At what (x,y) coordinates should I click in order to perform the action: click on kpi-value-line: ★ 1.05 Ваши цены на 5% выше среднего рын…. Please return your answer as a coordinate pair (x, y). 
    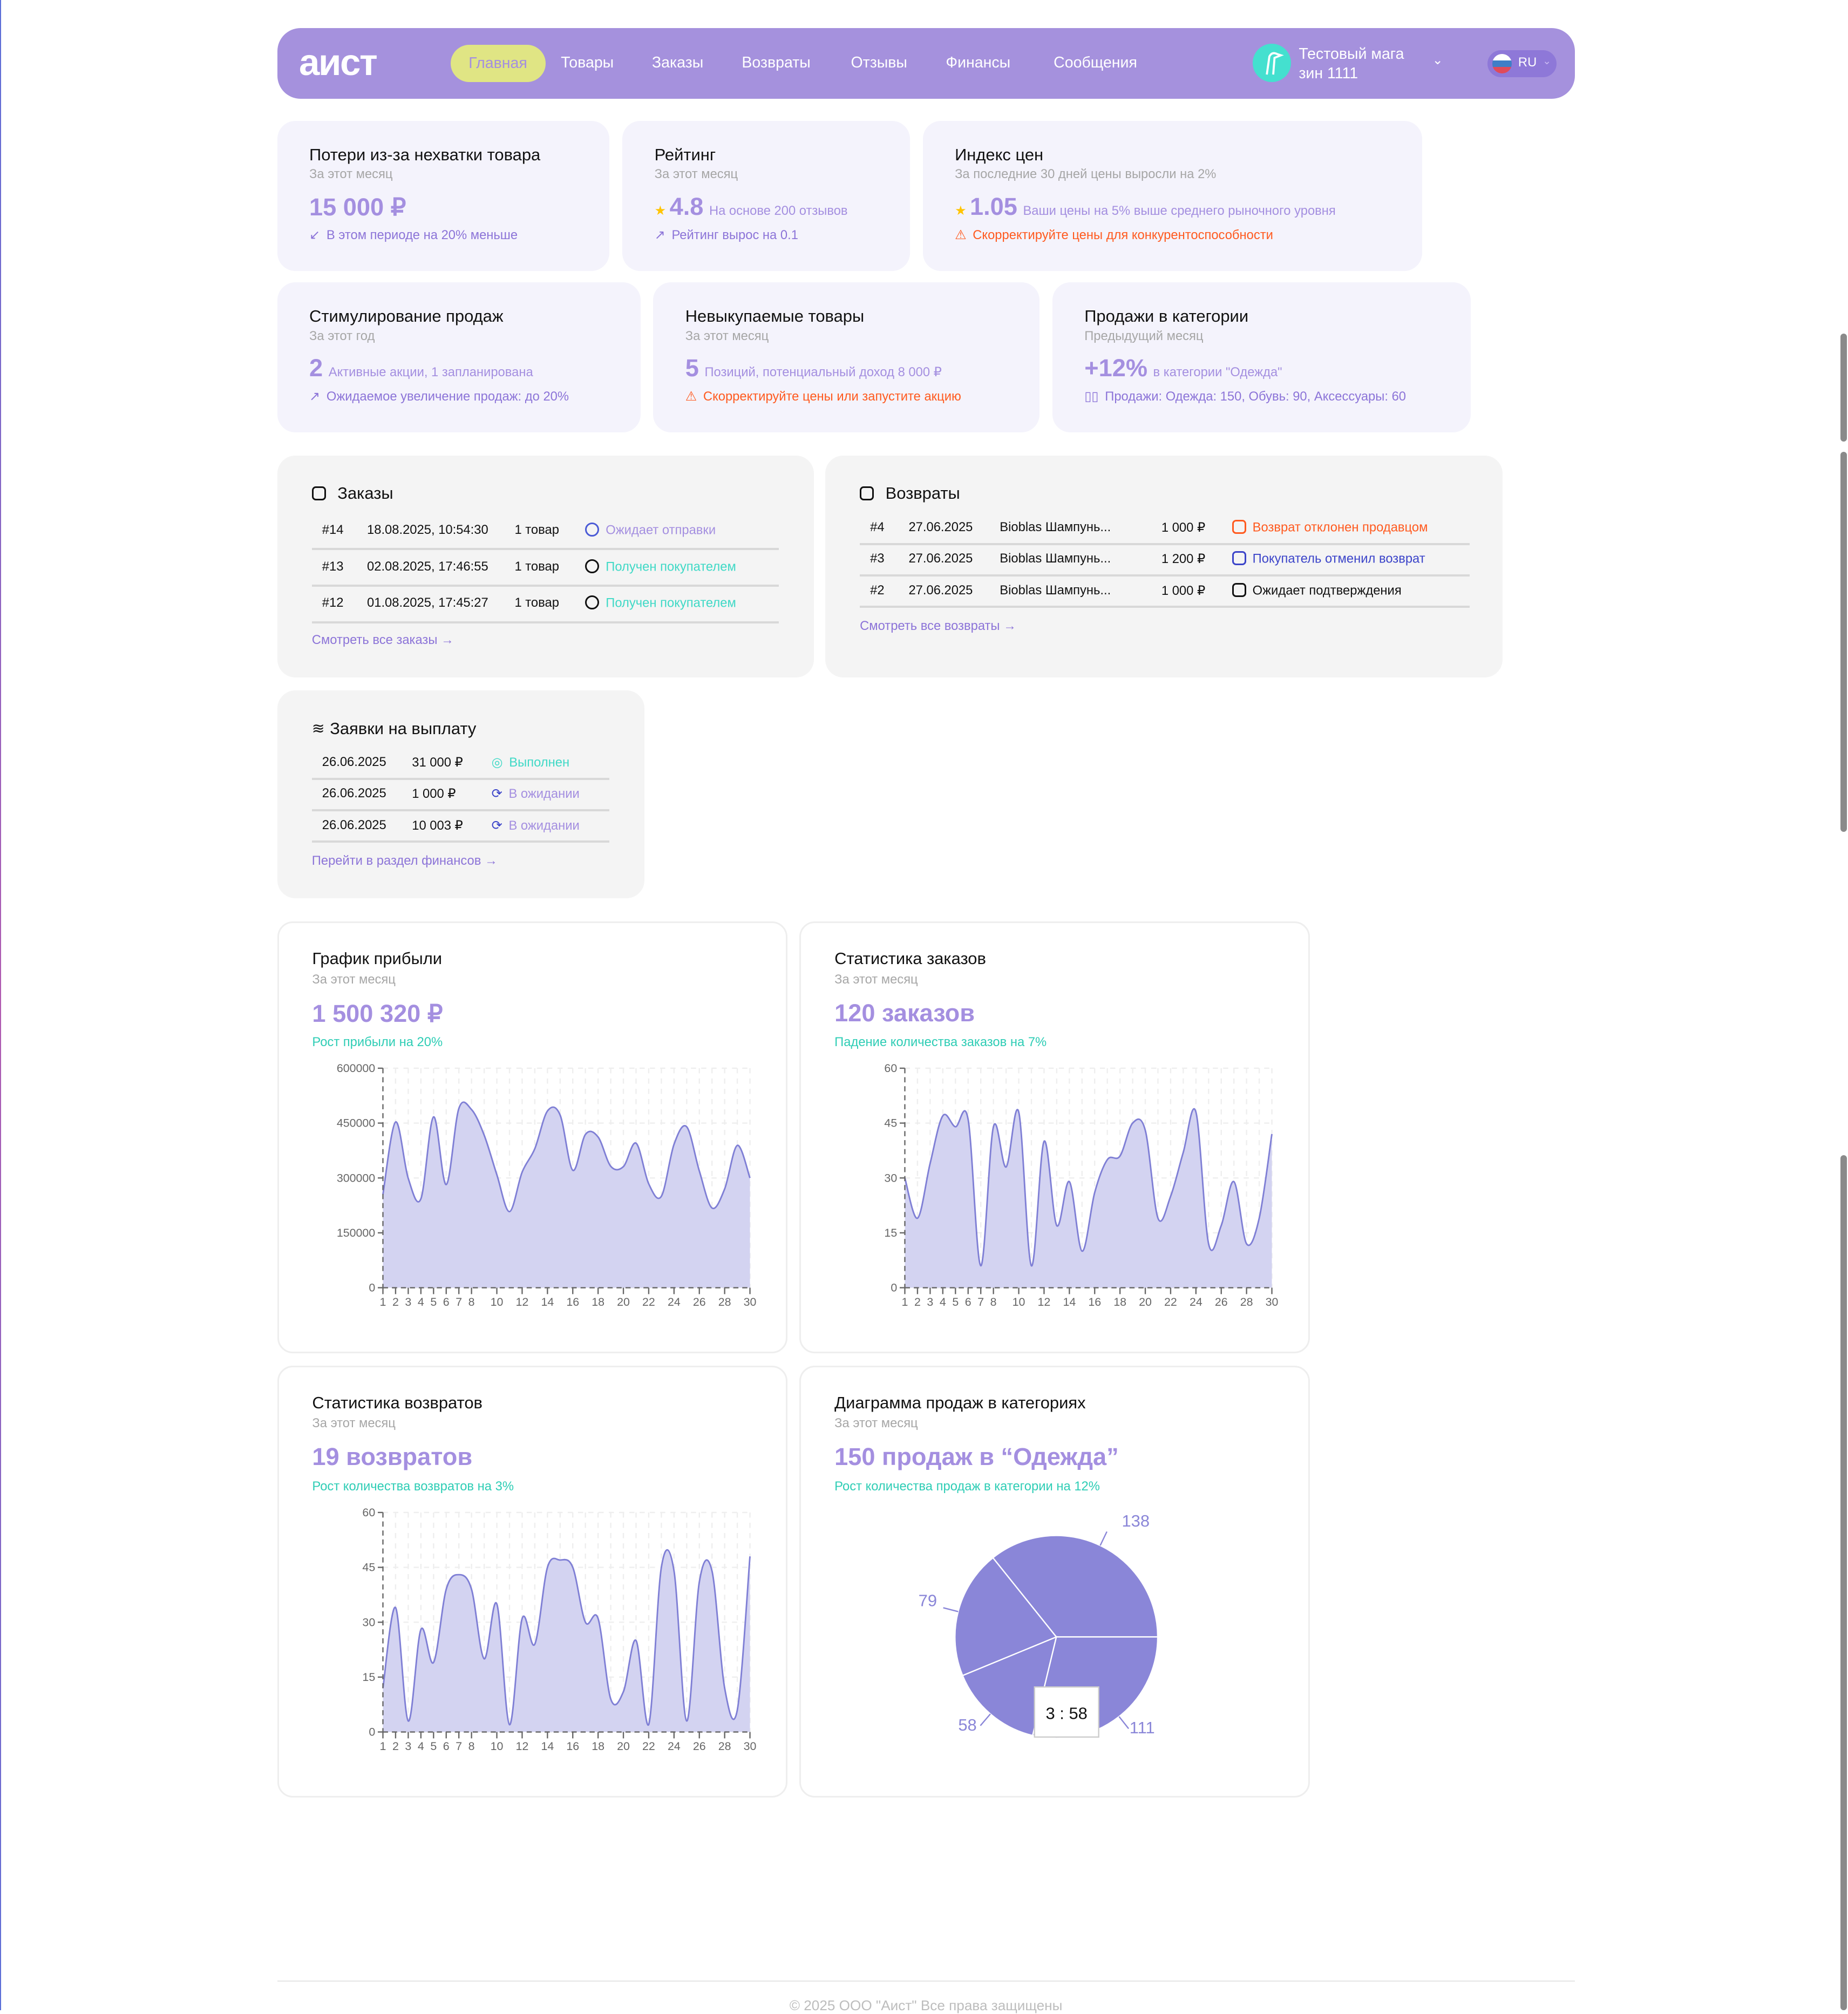
    Looking at the image, I should click on (1146, 207).